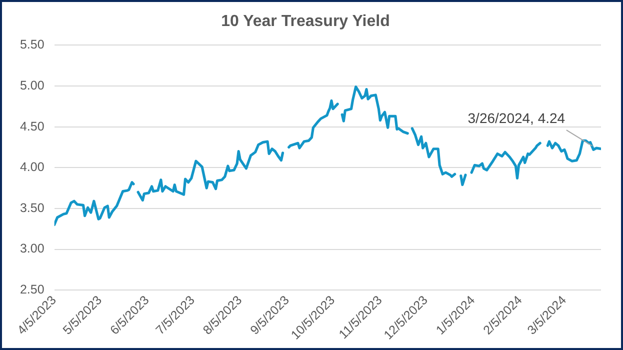 The image size is (623, 350). I want to click on y-tick-label: 2.50, so click(32, 289).